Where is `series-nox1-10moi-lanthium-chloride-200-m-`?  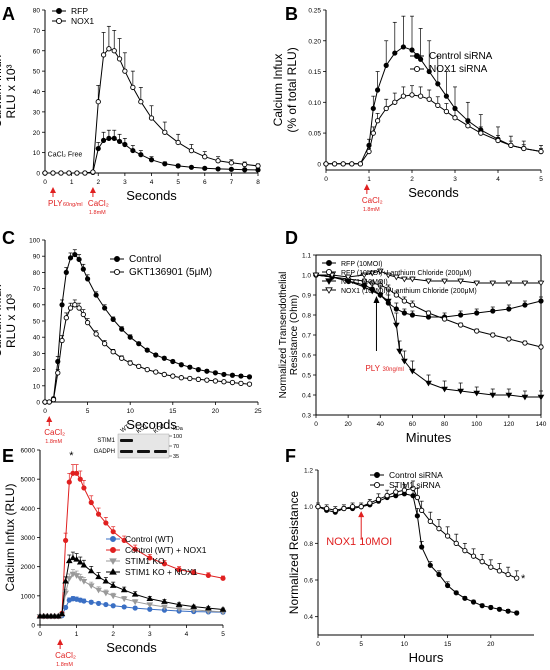
series-nox1-10moi-lanthium-chloride-200-m- is located at coordinates (428, 277).